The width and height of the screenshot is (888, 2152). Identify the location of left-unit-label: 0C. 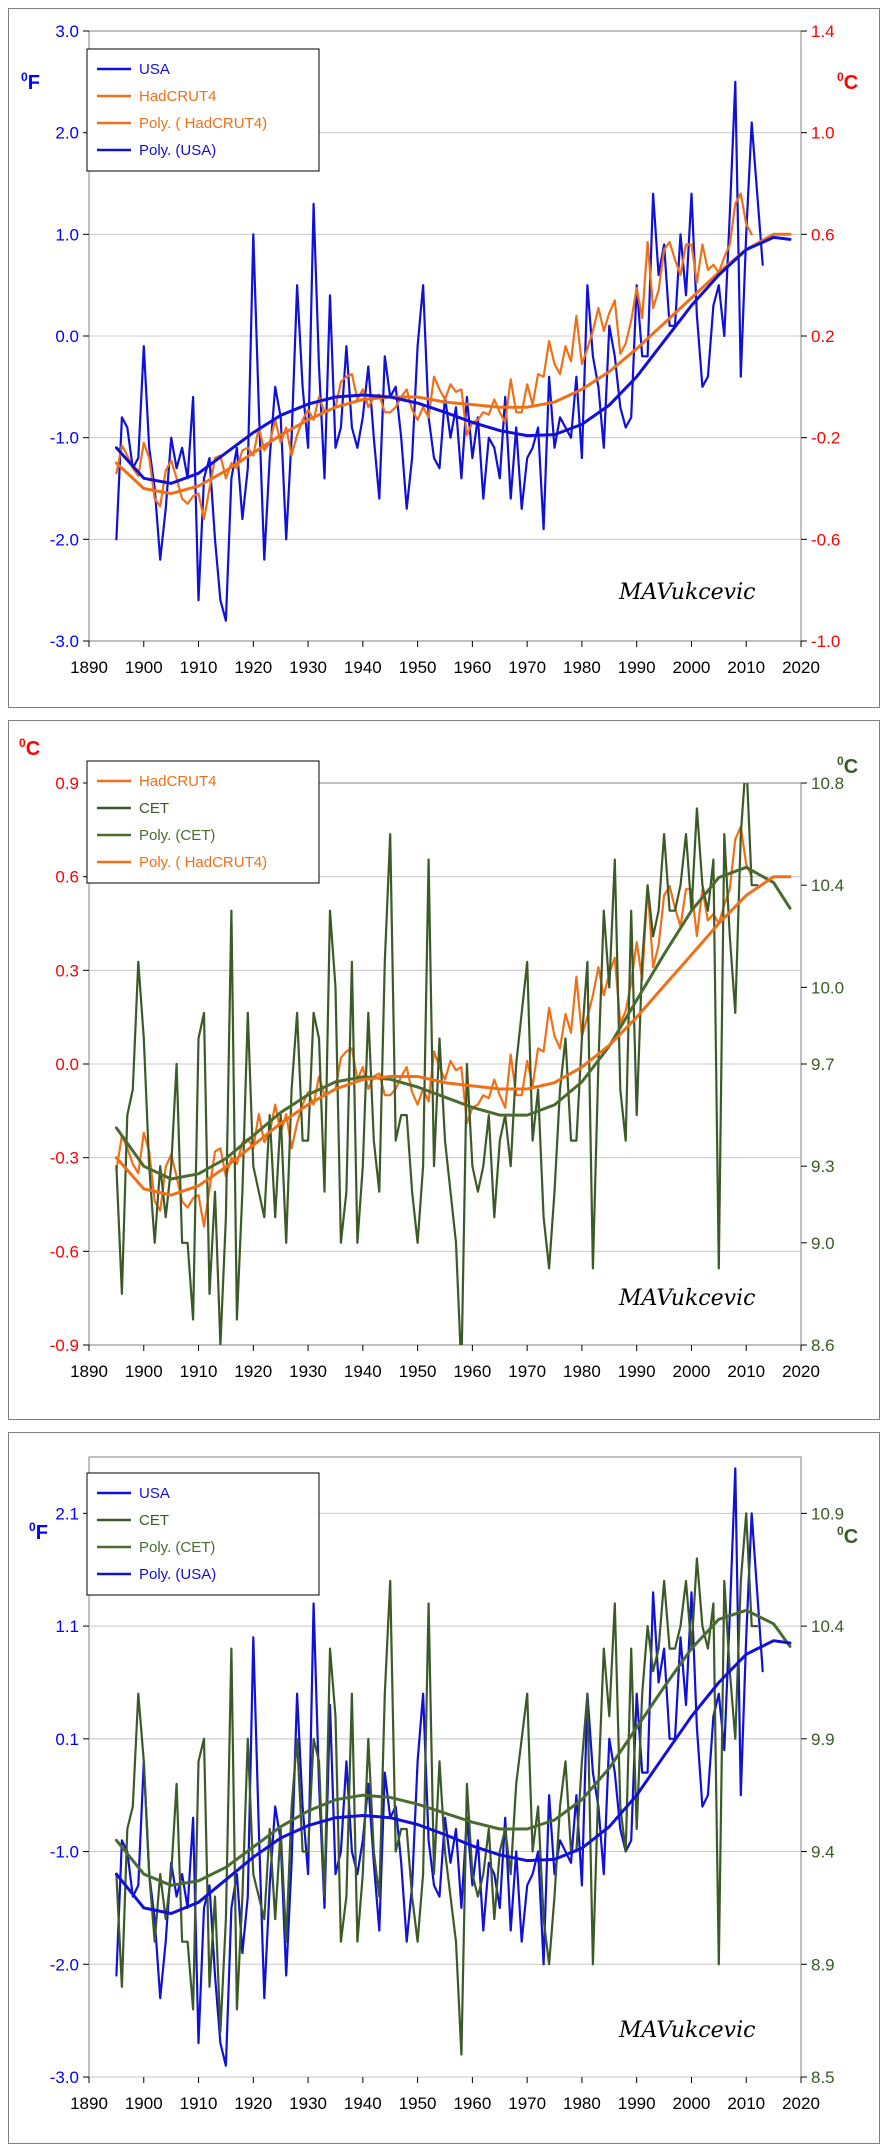
(29, 748).